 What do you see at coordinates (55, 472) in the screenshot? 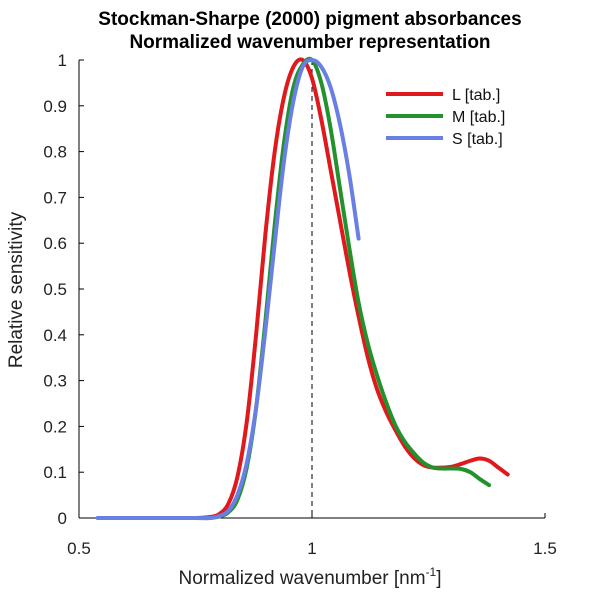
I see `y-tick-label: 0.1` at bounding box center [55, 472].